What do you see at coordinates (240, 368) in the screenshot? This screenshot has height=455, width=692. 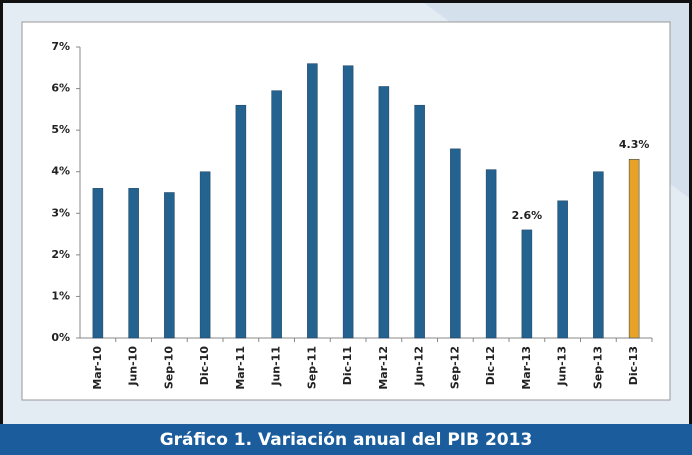 I see `x-tick-label: Mar-11` at bounding box center [240, 368].